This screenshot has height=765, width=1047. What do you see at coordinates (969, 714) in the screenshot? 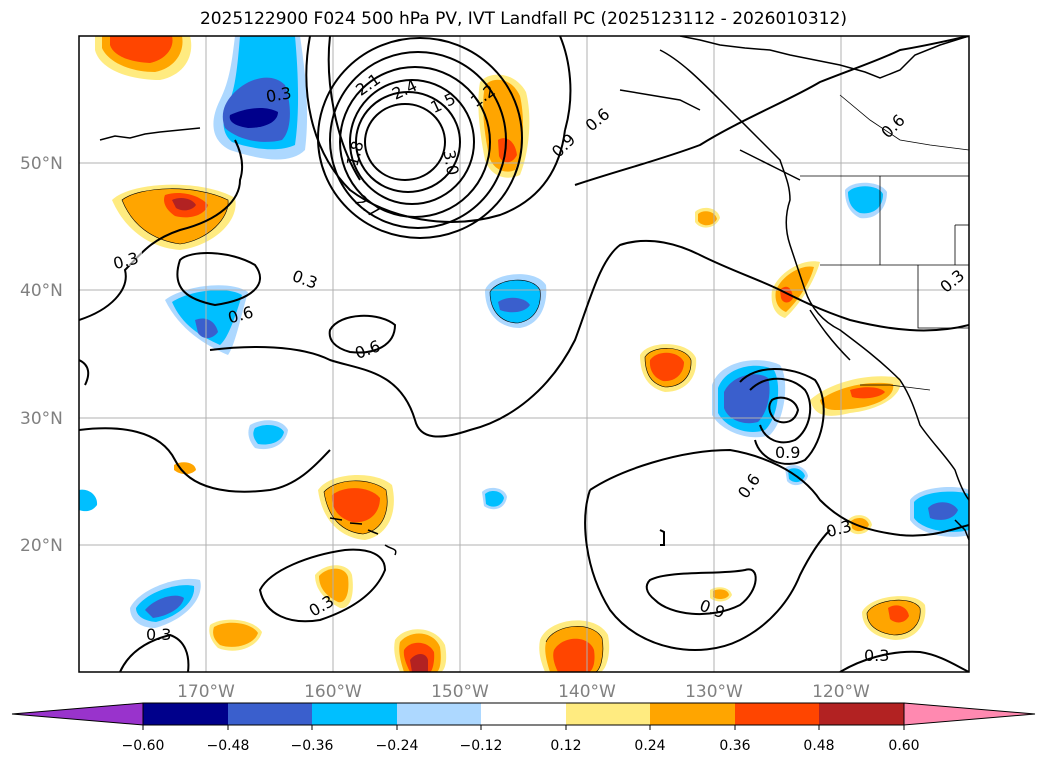
I see `colorbar-extend-max` at bounding box center [969, 714].